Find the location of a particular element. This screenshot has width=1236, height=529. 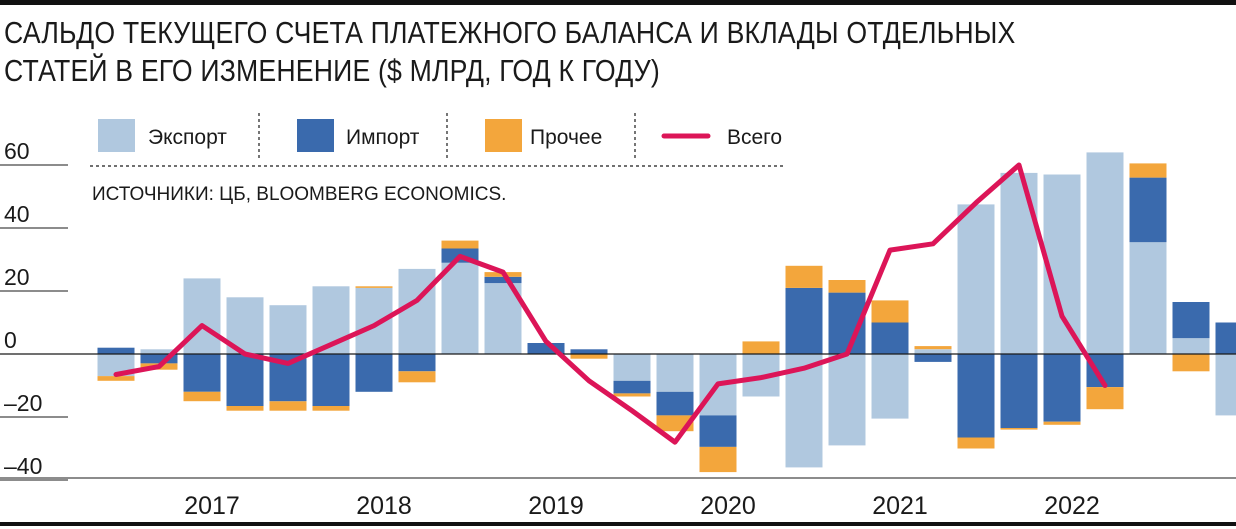

year-label: 2022 is located at coordinates (1072, 506).